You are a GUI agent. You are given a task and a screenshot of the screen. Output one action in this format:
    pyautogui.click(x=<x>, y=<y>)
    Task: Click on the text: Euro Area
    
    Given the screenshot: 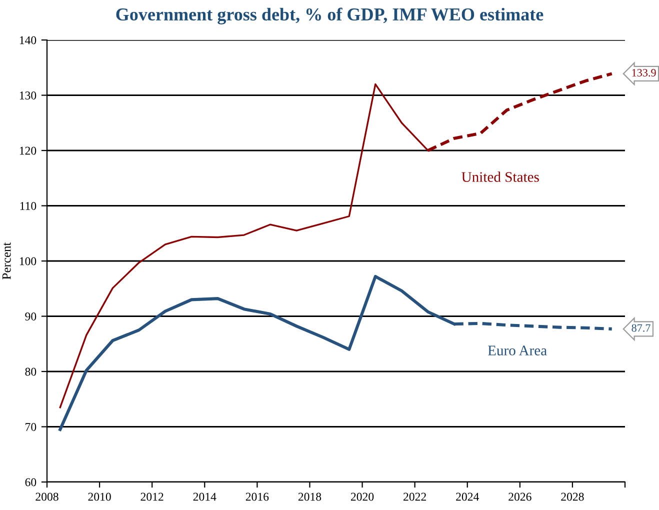 What is the action you would take?
    pyautogui.click(x=517, y=351)
    